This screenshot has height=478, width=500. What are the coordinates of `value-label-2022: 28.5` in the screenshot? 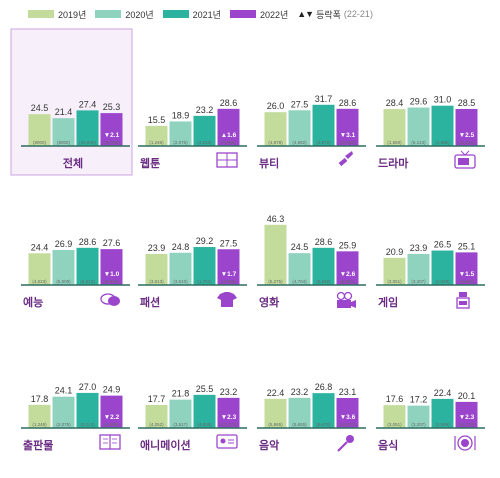 It's located at (467, 103).